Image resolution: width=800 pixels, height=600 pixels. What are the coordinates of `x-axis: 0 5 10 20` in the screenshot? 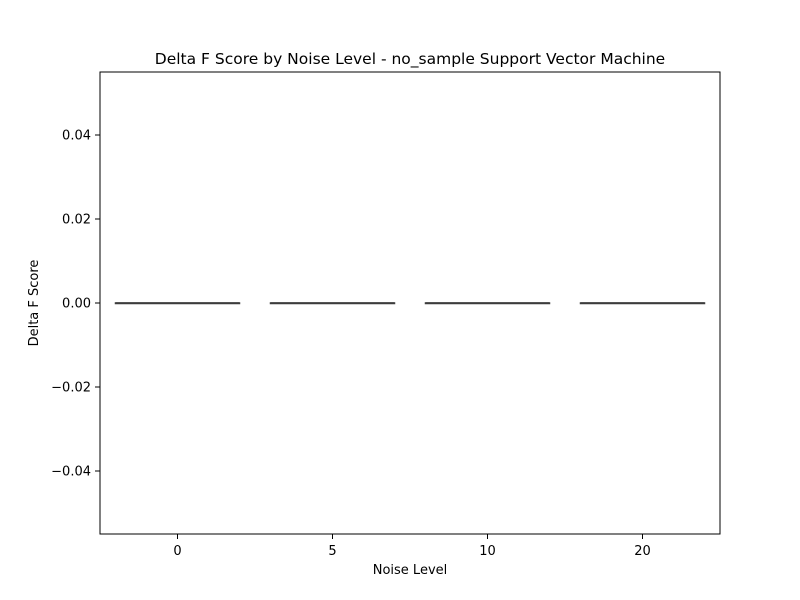 It's located at (412, 546).